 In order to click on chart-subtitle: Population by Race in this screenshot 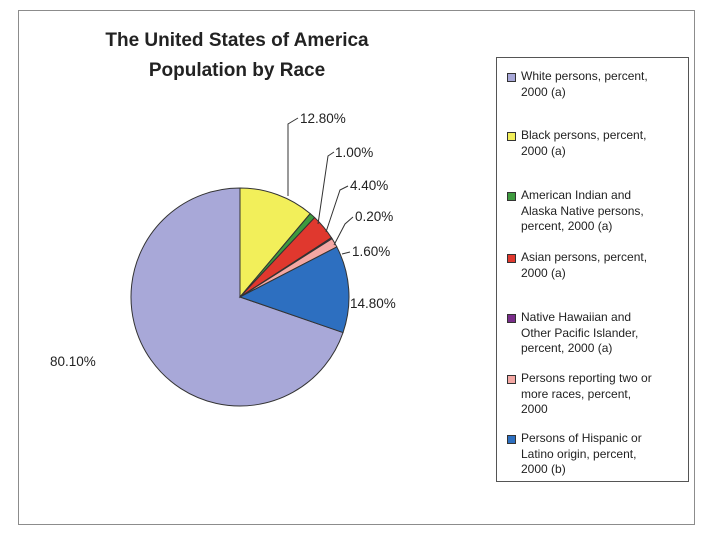, I will do `click(237, 70)`.